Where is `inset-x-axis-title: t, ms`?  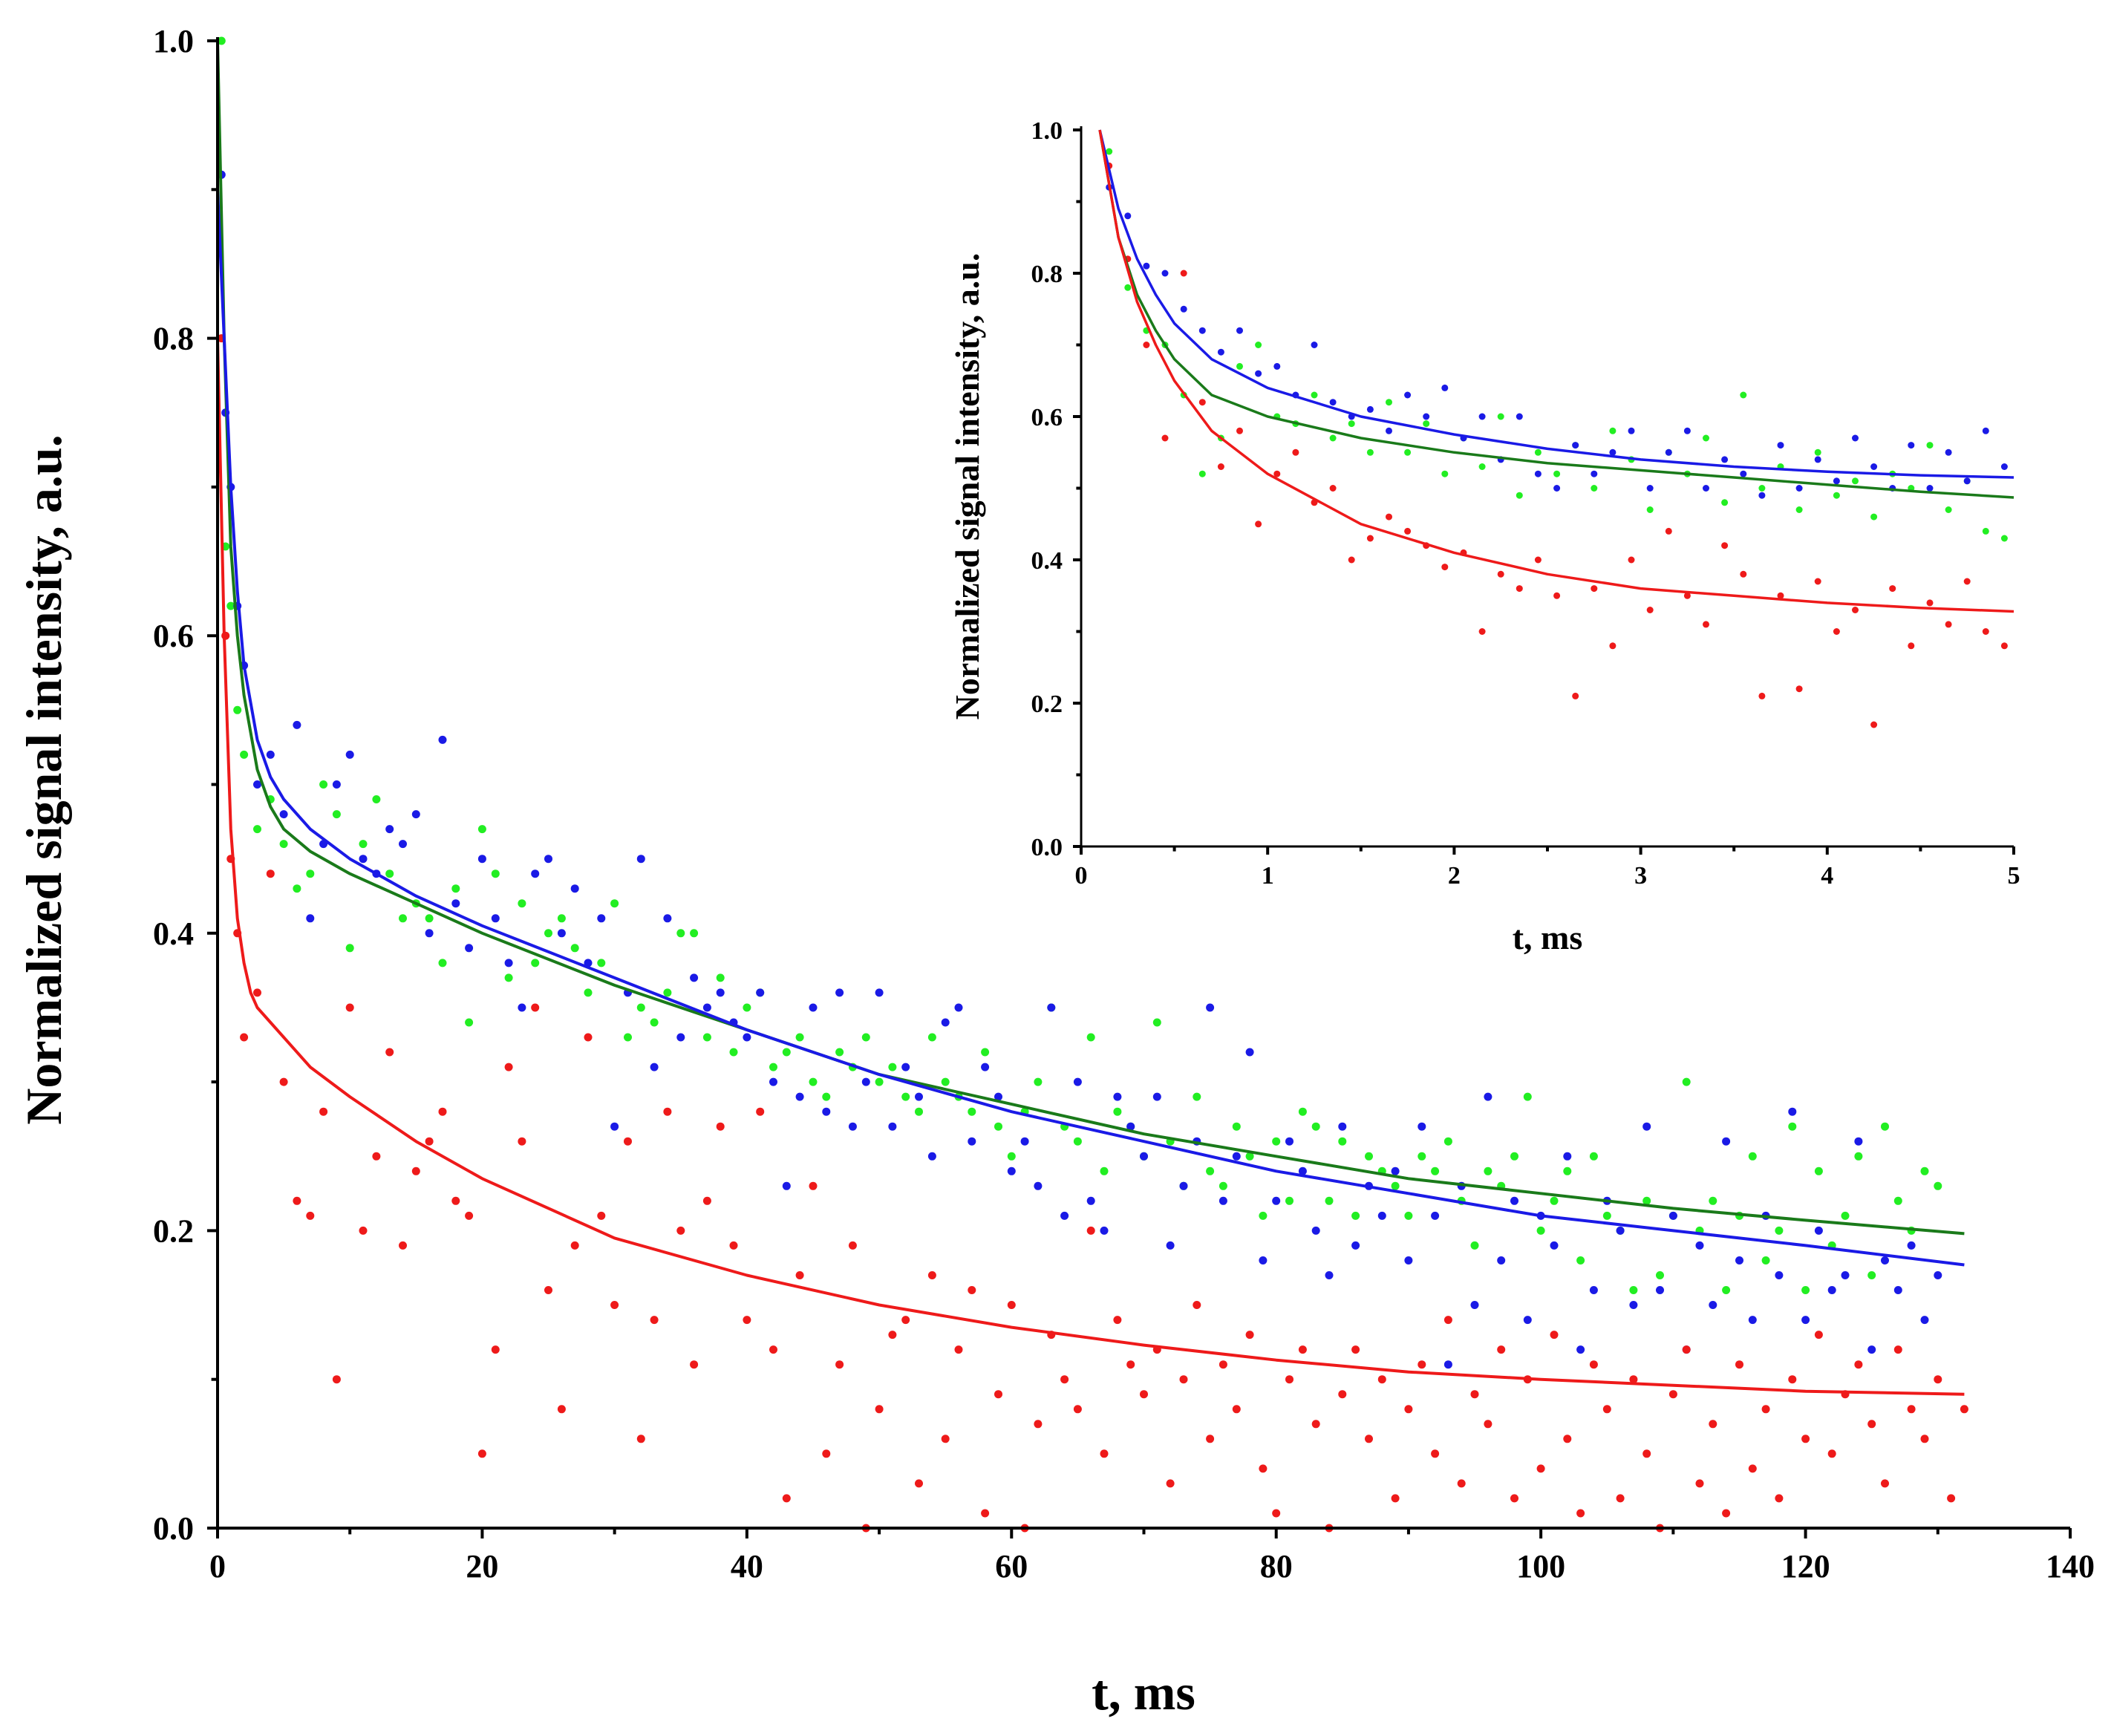 inset-x-axis-title: t, ms is located at coordinates (1548, 937).